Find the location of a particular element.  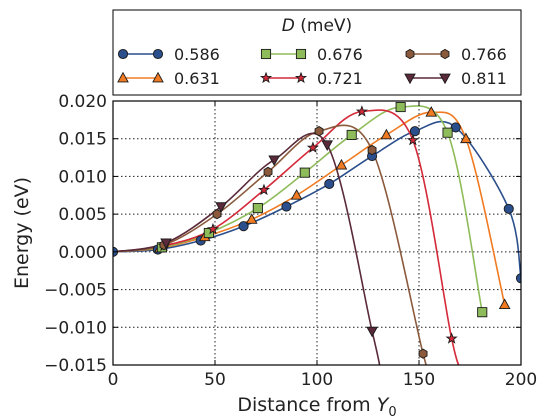

x-tick-label: 200 is located at coordinates (521, 380).